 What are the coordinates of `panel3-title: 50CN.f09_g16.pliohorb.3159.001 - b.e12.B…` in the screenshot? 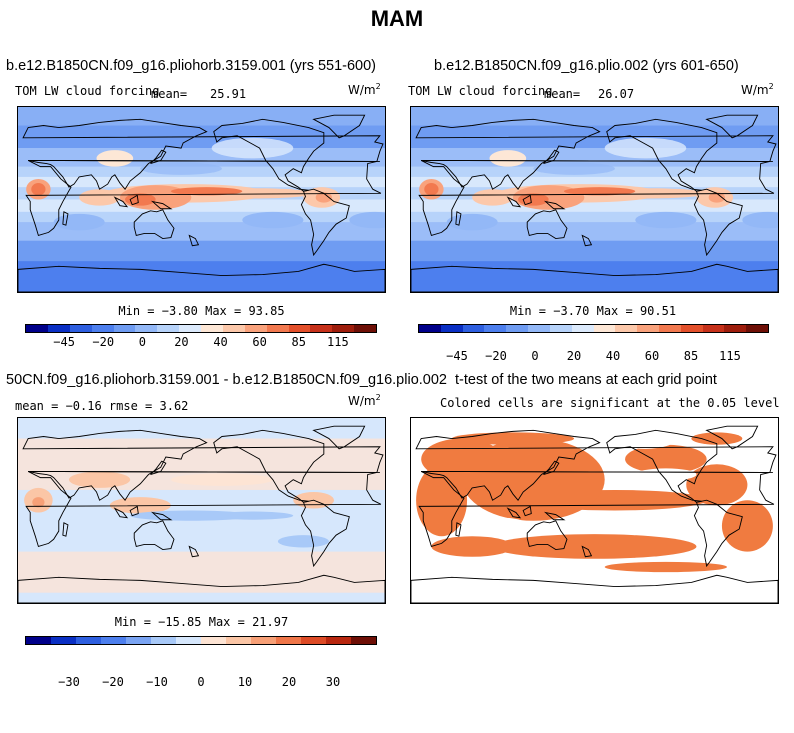 It's located at (226, 380).